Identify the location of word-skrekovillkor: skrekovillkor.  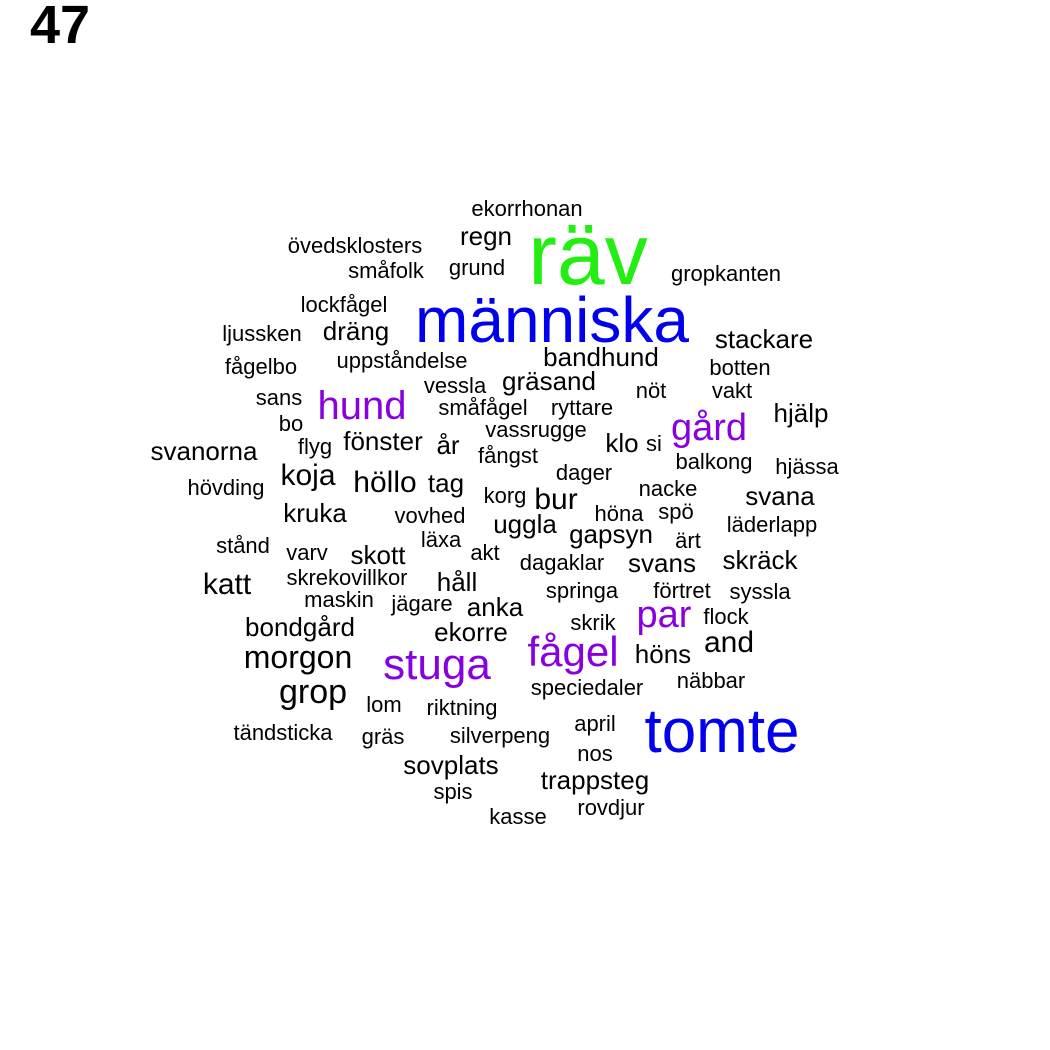
(347, 577).